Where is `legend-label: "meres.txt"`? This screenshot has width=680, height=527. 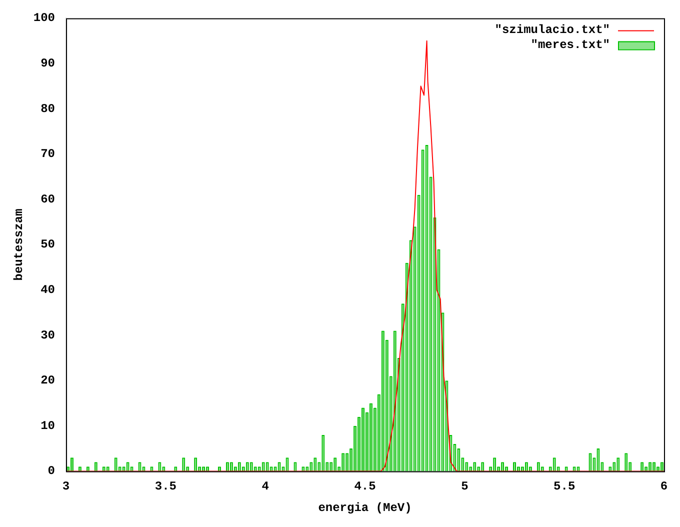 legend-label: "meres.txt" is located at coordinates (570, 45).